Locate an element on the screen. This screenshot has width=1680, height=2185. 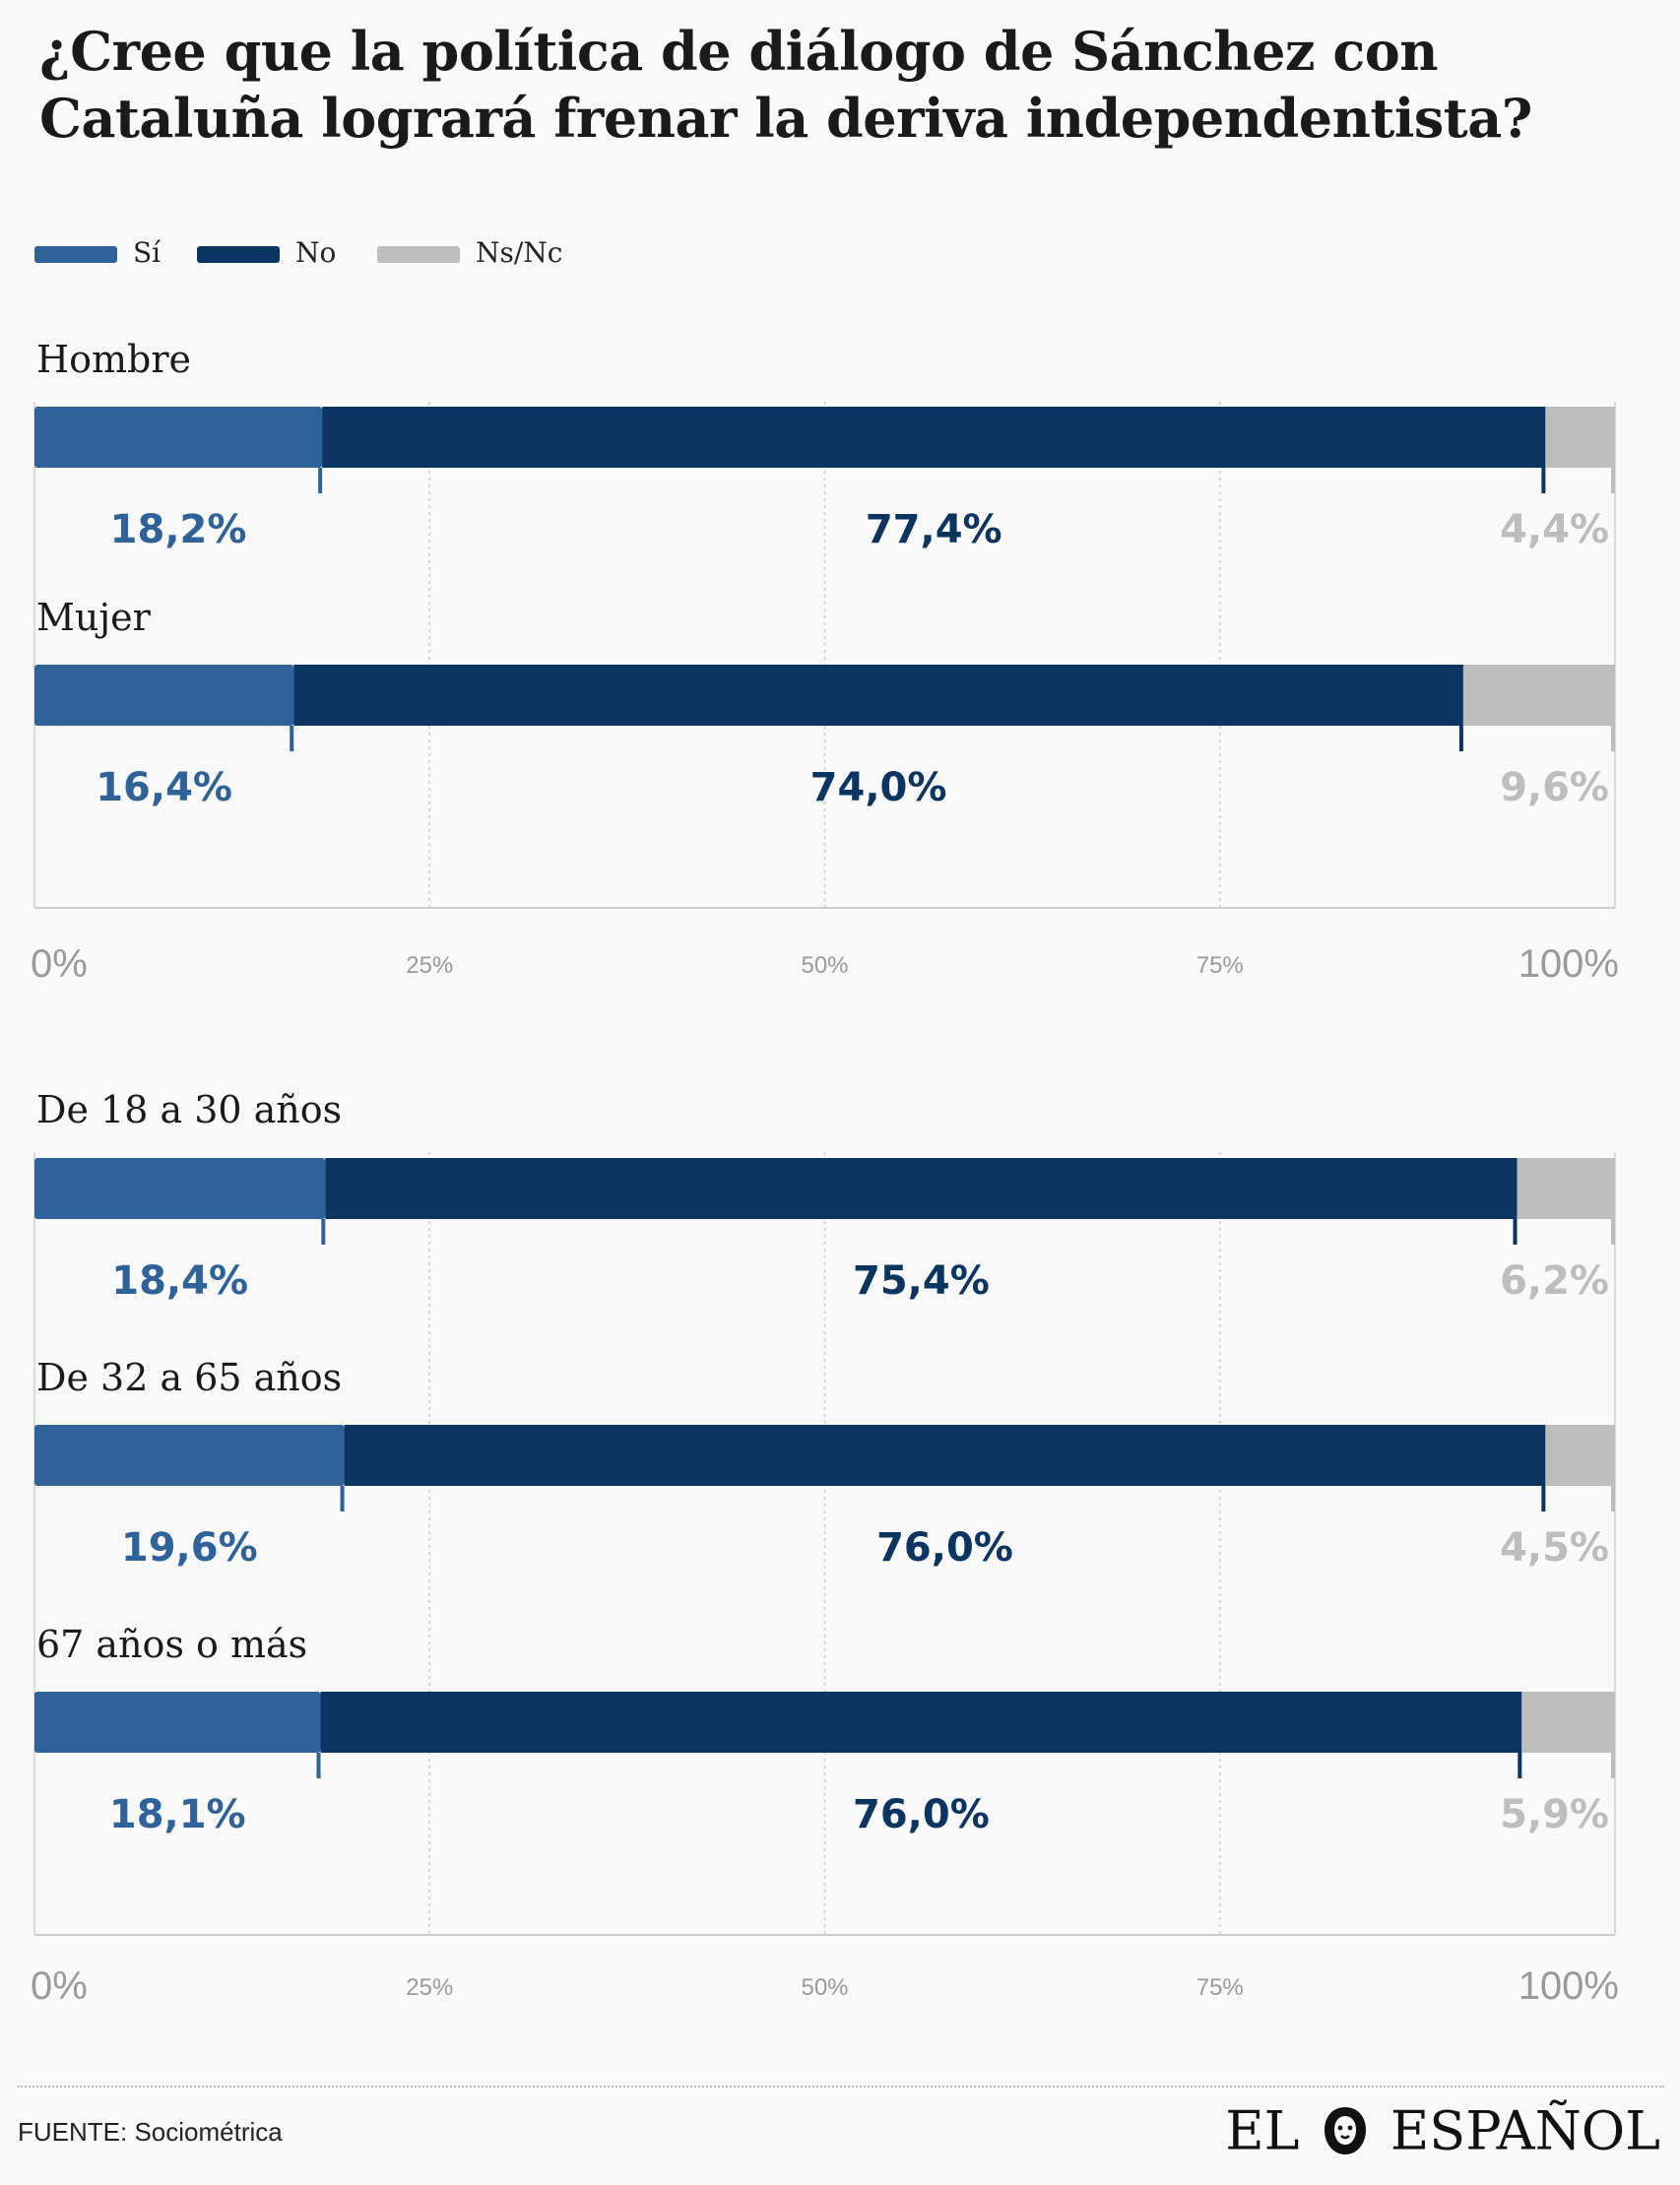
value-label-nsnc: 6,2% is located at coordinates (1554, 1281).